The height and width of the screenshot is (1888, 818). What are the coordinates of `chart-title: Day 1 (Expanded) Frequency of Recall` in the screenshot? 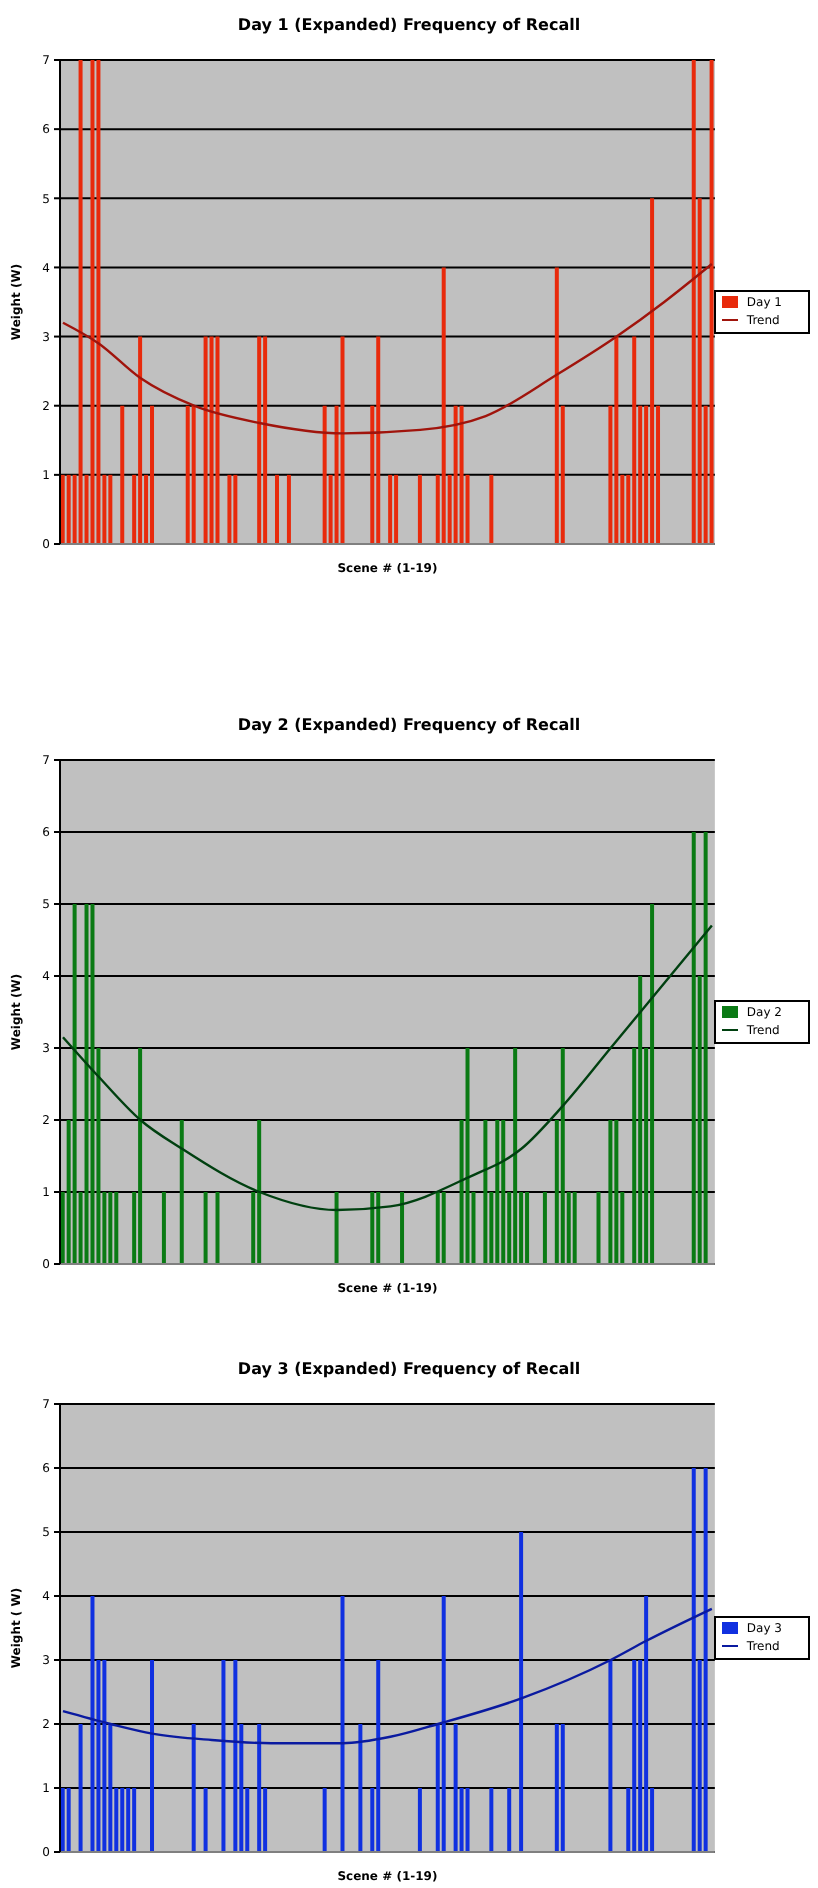 It's located at (409, 26).